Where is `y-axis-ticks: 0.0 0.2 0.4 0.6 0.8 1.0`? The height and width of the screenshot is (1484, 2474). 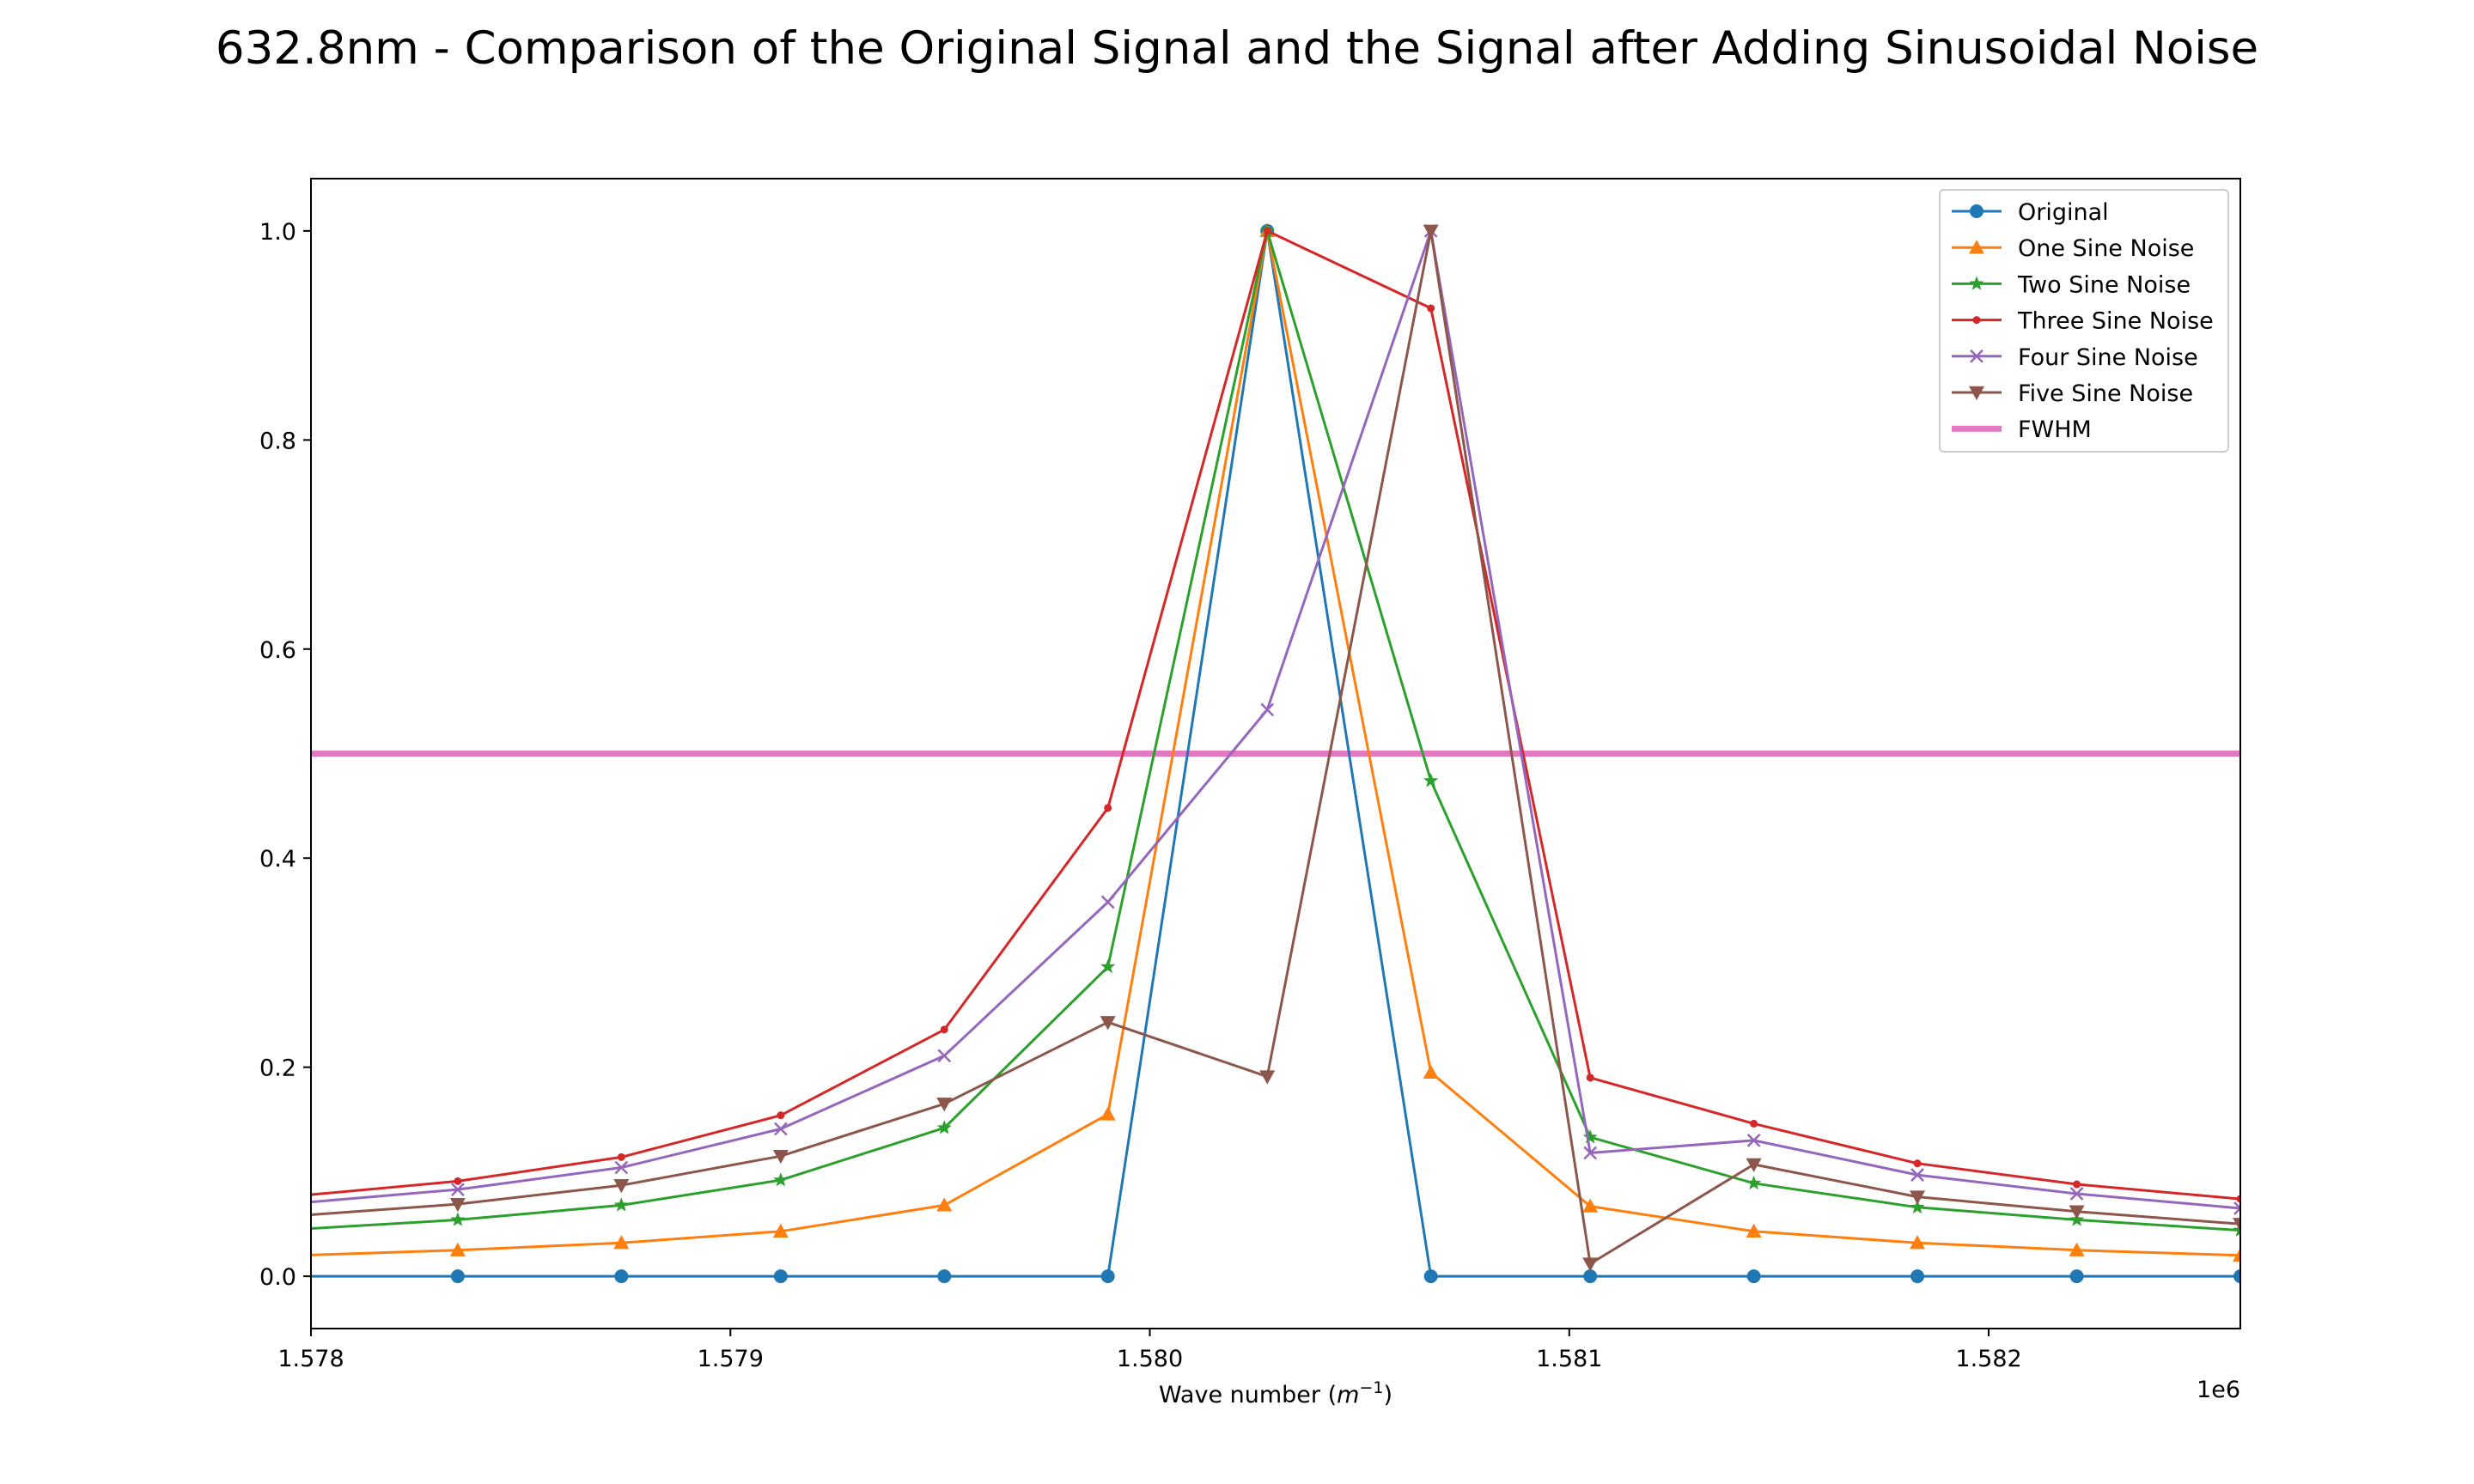 y-axis-ticks: 0.0 0.2 0.4 0.6 0.8 1.0 is located at coordinates (285, 755).